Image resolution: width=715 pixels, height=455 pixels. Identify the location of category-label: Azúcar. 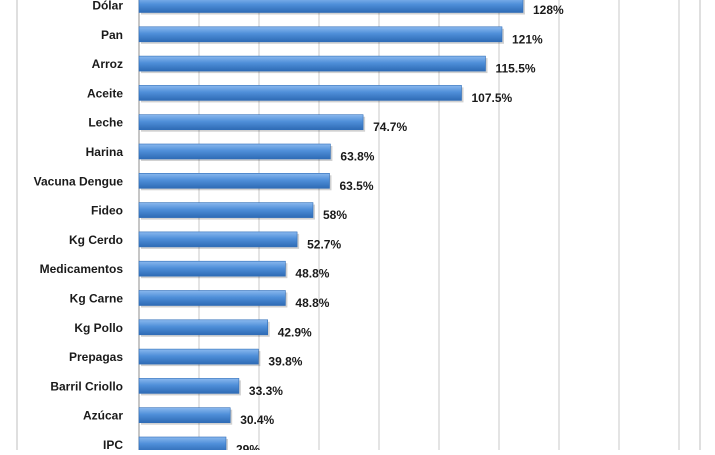
(103, 416).